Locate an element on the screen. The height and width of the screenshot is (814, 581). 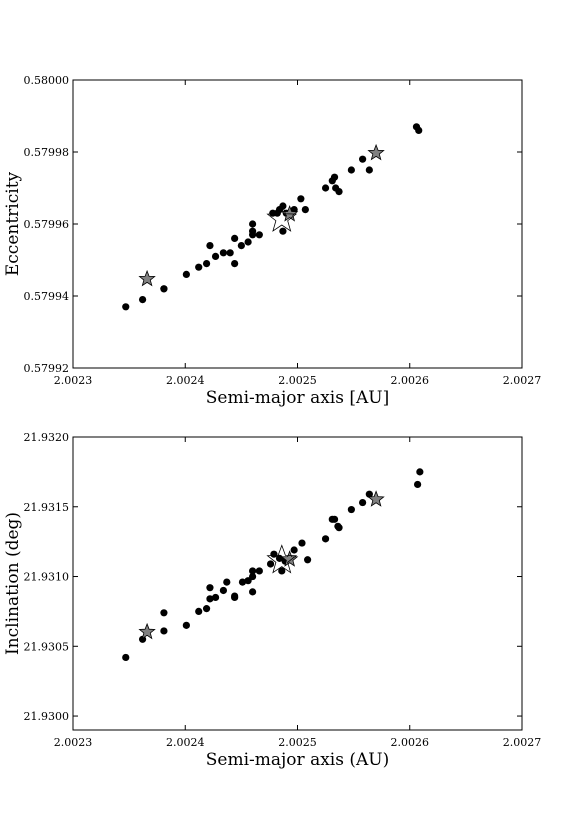
y-tick-label: 21.9320 is located at coordinates (47, 437).